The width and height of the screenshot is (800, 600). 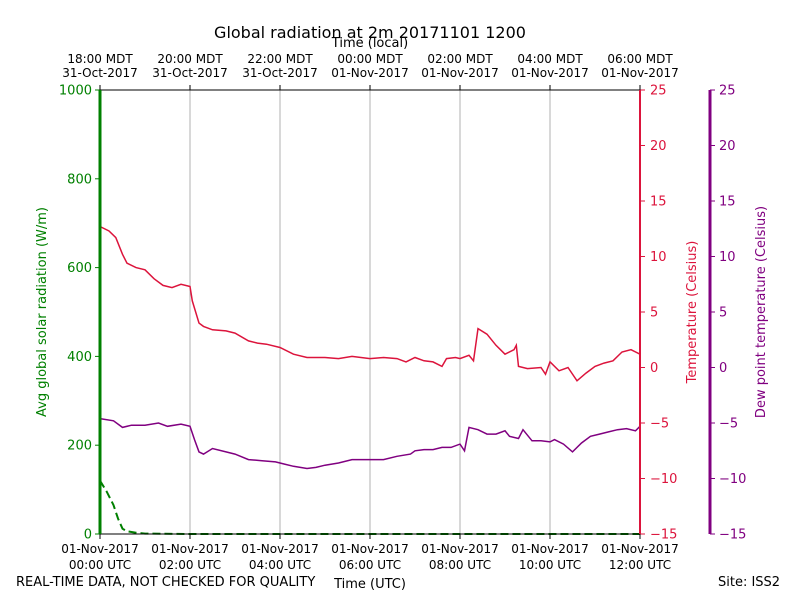 I want to click on temperature-tick-label: −5, so click(x=659, y=424).